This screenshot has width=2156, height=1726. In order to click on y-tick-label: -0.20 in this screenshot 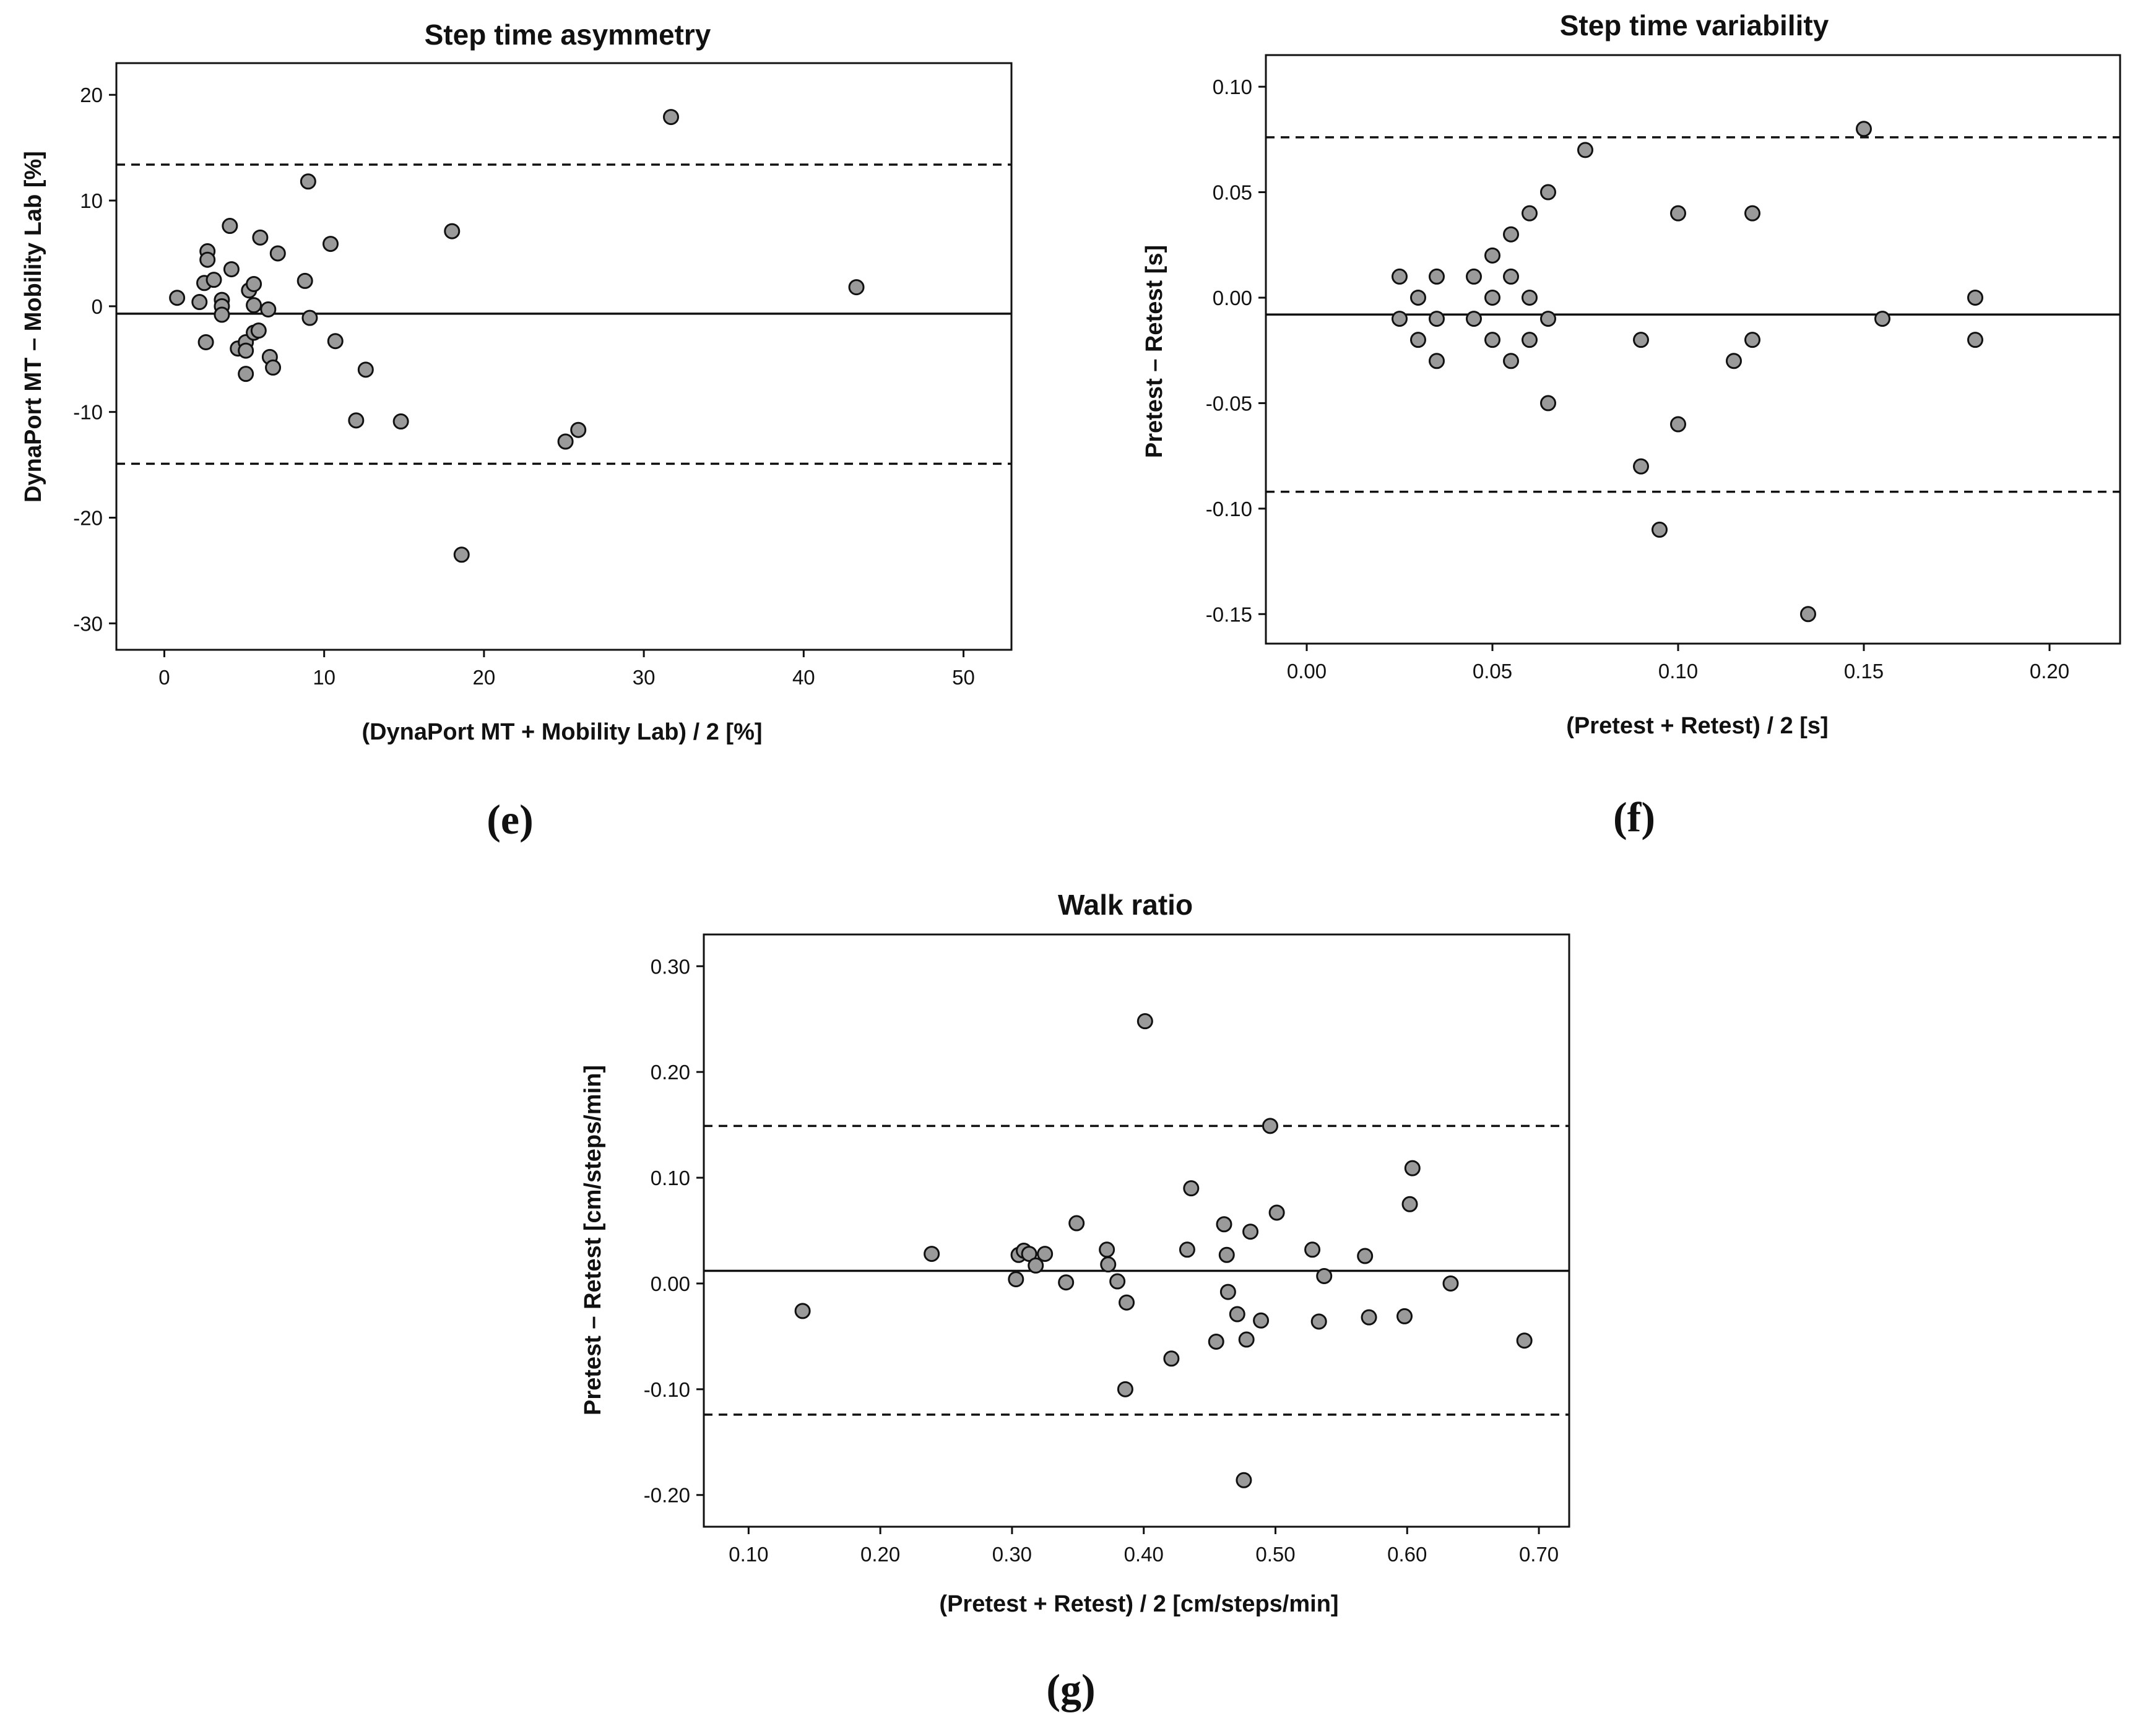, I will do `click(667, 1495)`.